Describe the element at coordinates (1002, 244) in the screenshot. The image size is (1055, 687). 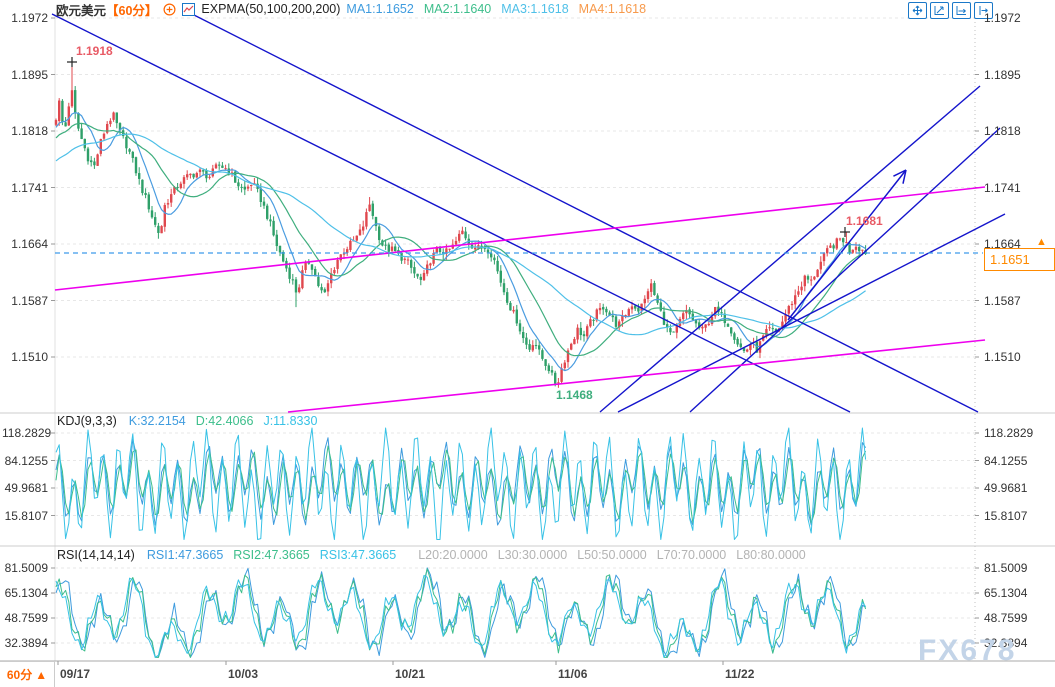
I see `y-axis-label-right: 1.1664` at that location.